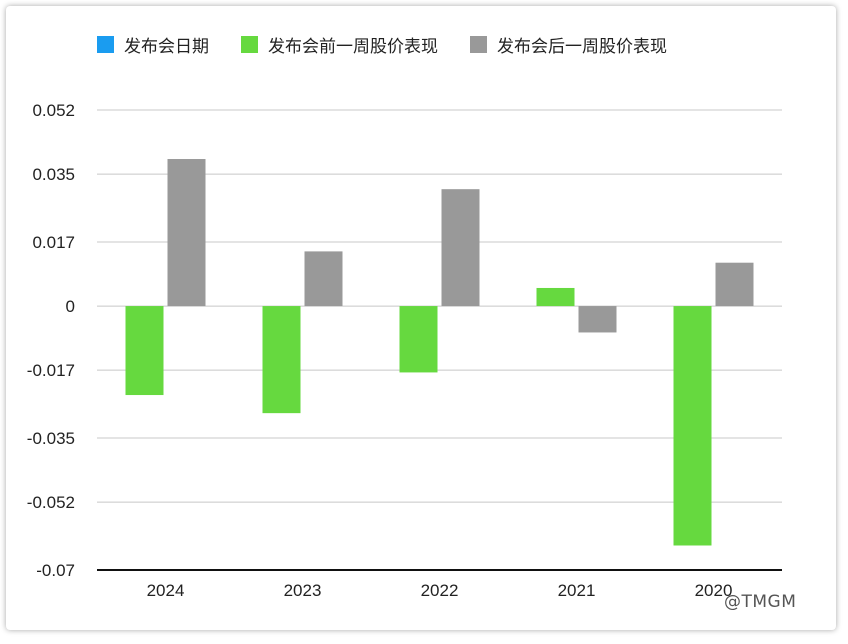  Describe the element at coordinates (577, 590) in the screenshot. I see `x-tick-label: 2021` at that location.